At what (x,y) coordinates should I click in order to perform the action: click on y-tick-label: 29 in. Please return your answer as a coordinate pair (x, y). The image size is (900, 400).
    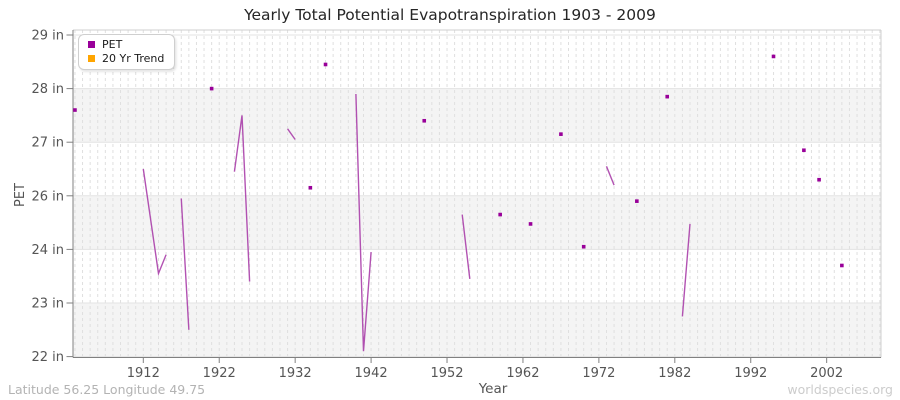
    Looking at the image, I should click on (47, 36).